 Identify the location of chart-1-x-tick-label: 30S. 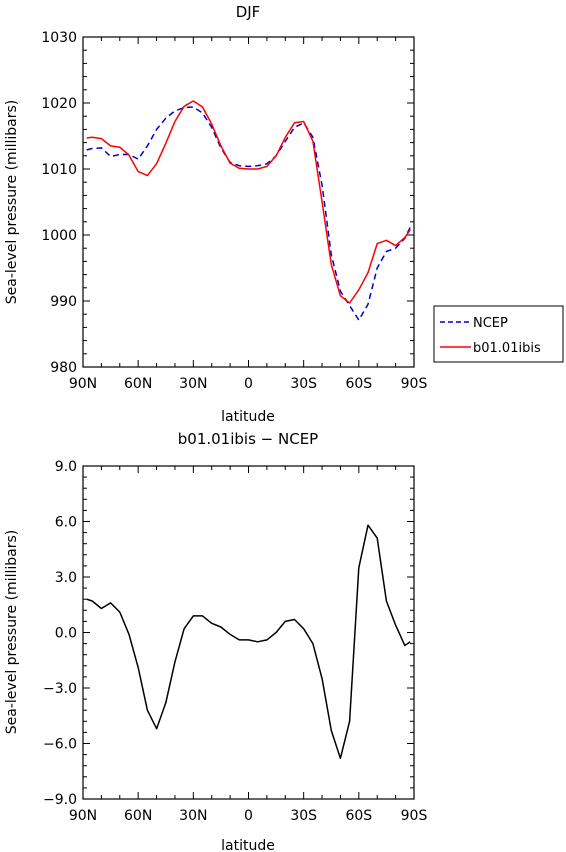
(303, 384).